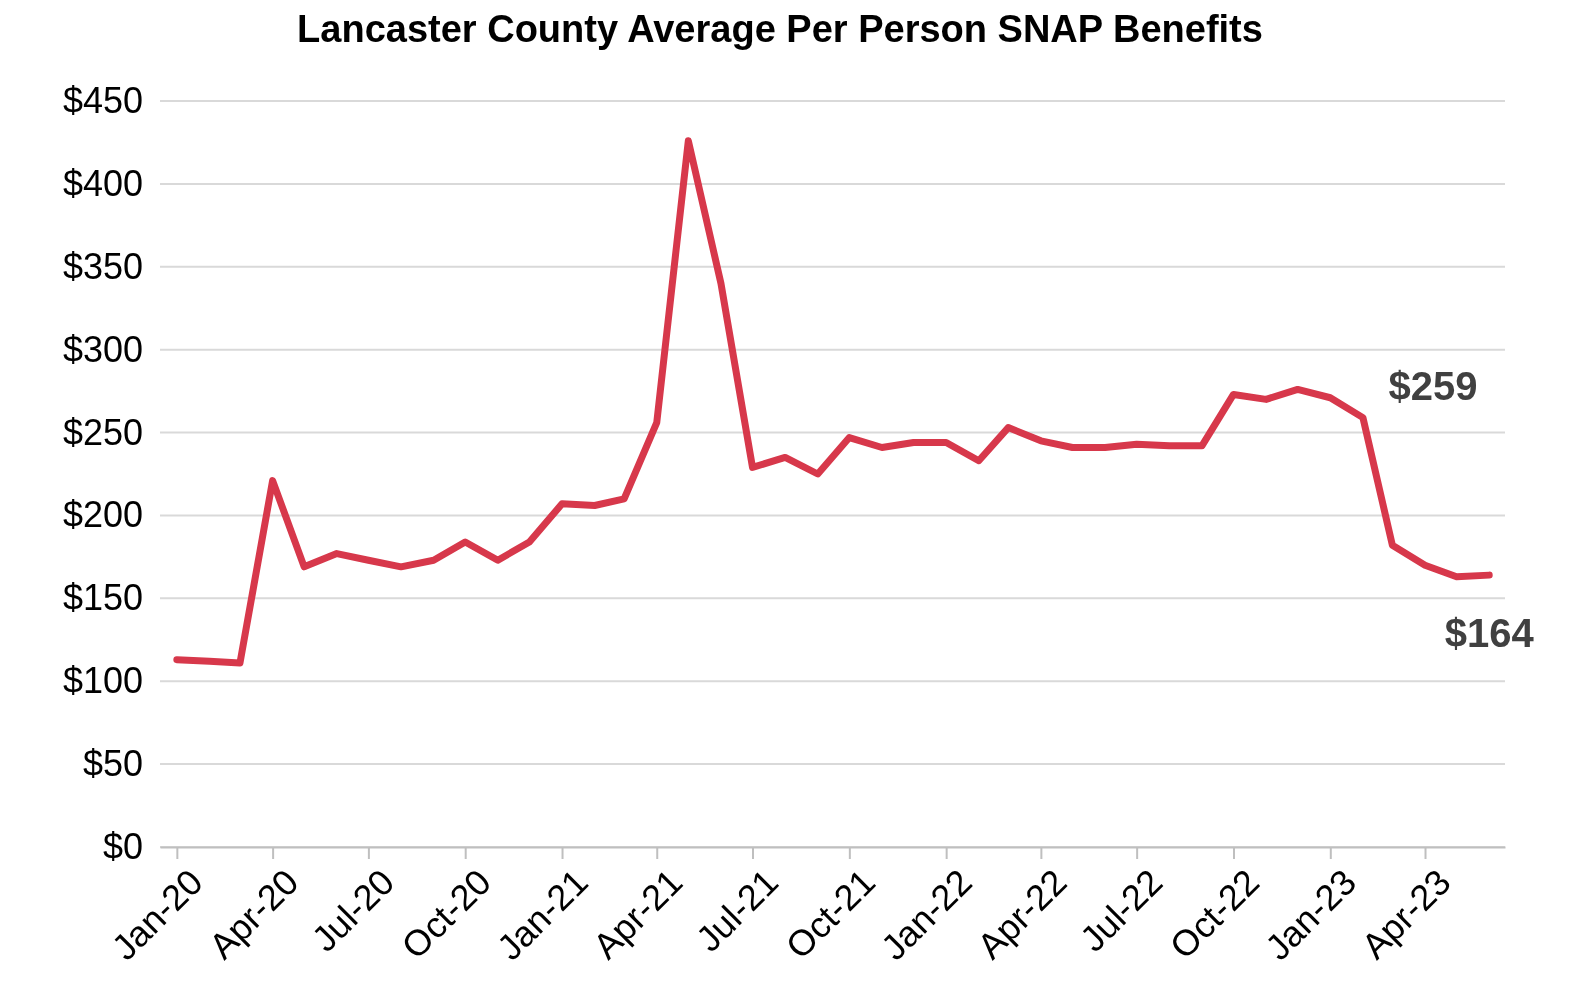 This screenshot has width=1575, height=1006. I want to click on annotation: $259, so click(1433, 385).